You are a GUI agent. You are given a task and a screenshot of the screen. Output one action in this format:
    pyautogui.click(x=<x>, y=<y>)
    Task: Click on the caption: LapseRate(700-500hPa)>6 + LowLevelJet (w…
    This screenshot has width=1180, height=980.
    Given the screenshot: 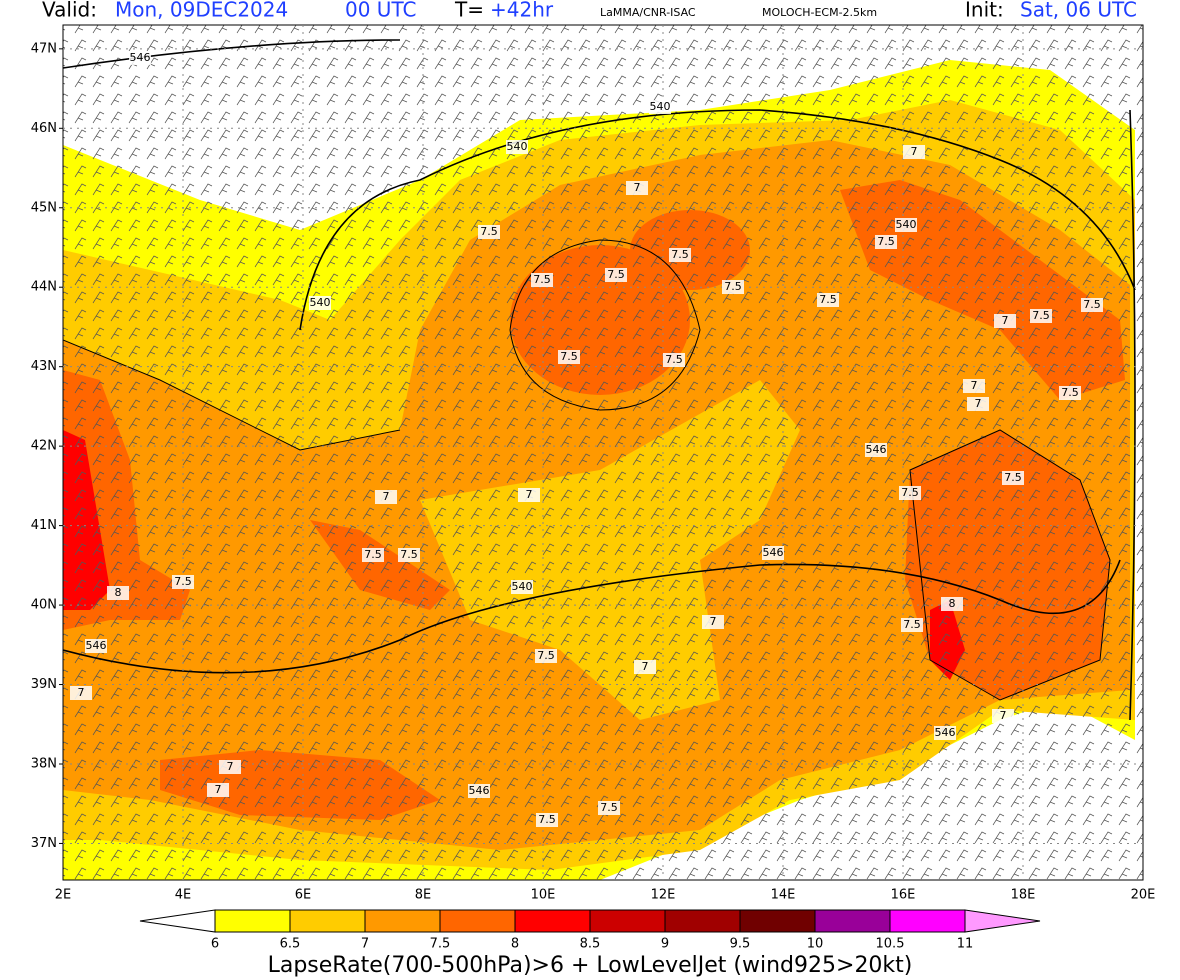 What is the action you would take?
    pyautogui.click(x=590, y=965)
    